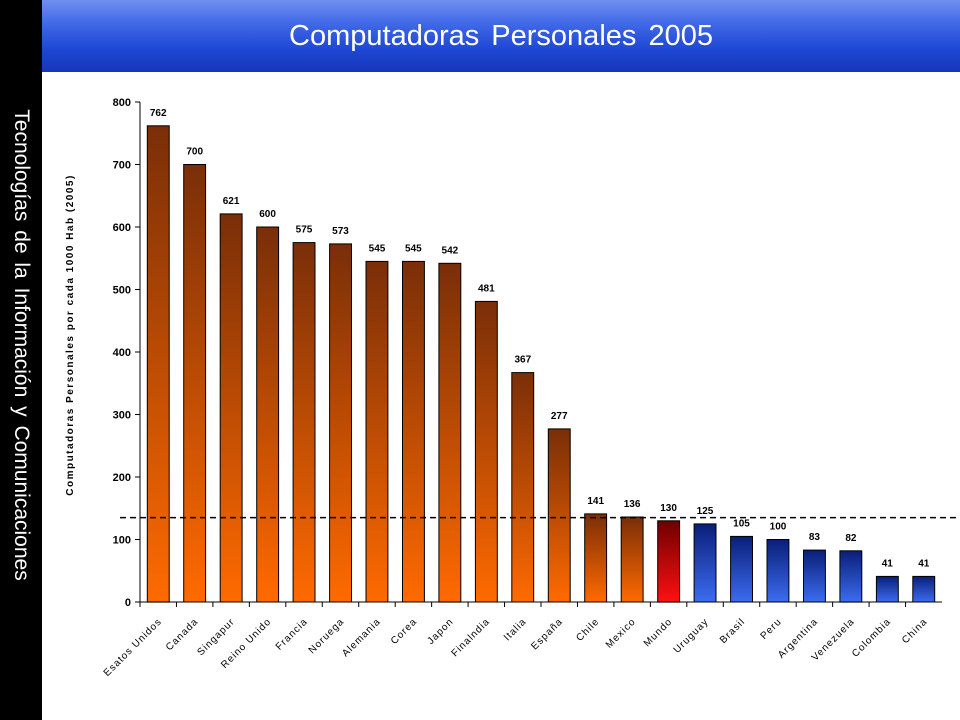 Image resolution: width=960 pixels, height=720 pixels. I want to click on x-tick-label: Esatos Unidos, so click(133, 647).